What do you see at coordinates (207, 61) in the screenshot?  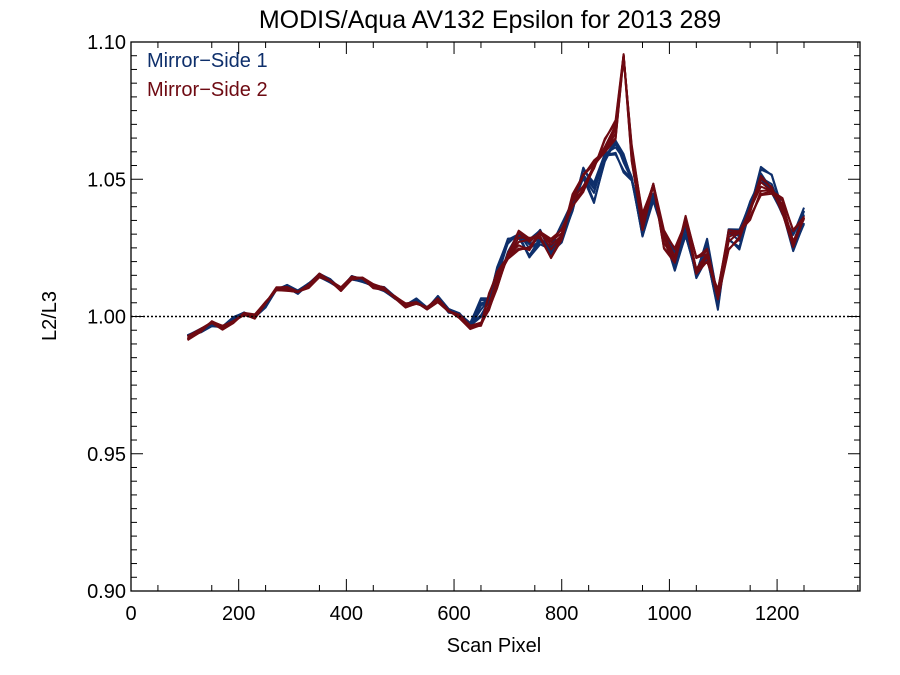 I see `legend-entry-mirror-side-1: Mirror−Side 1` at bounding box center [207, 61].